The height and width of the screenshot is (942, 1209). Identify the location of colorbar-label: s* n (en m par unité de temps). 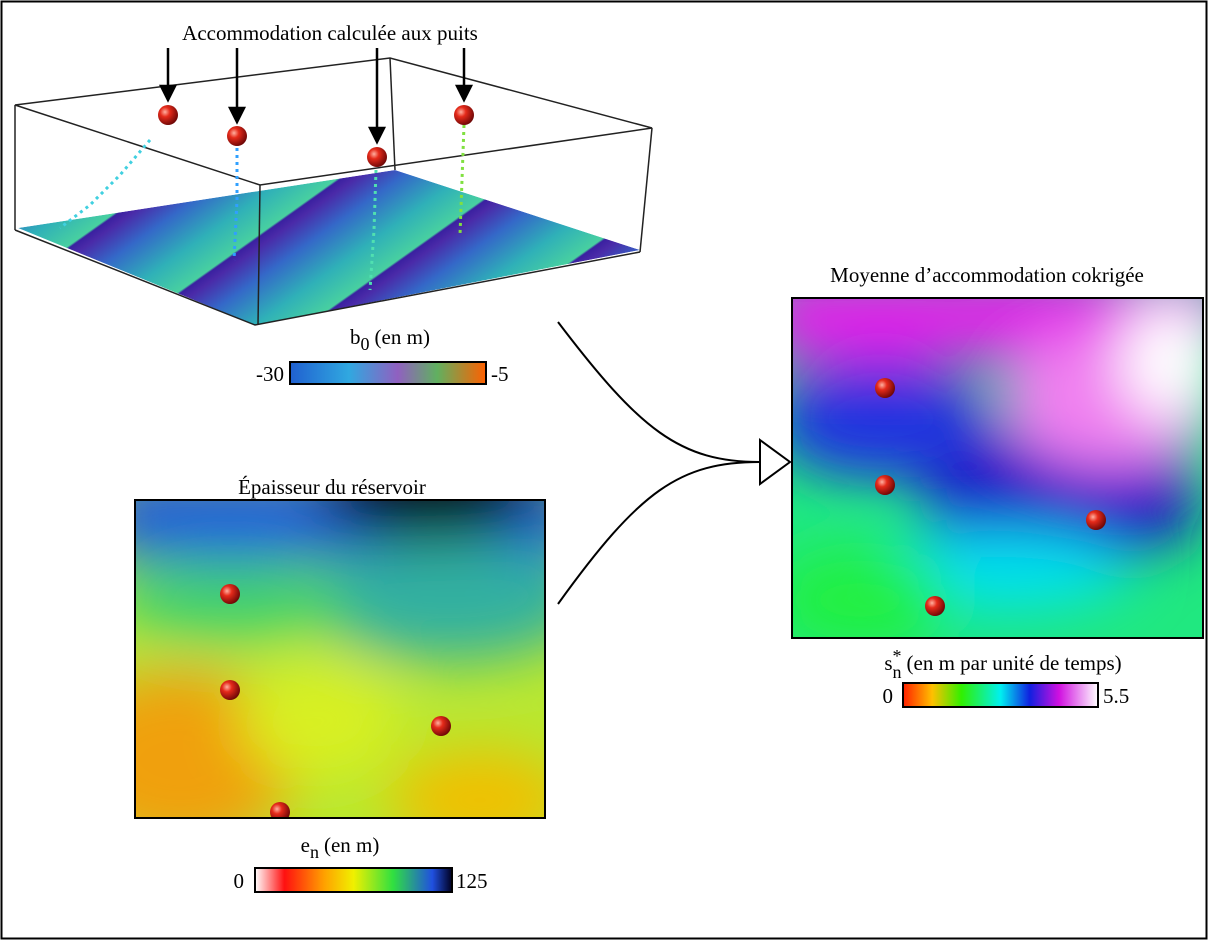
(1002, 664).